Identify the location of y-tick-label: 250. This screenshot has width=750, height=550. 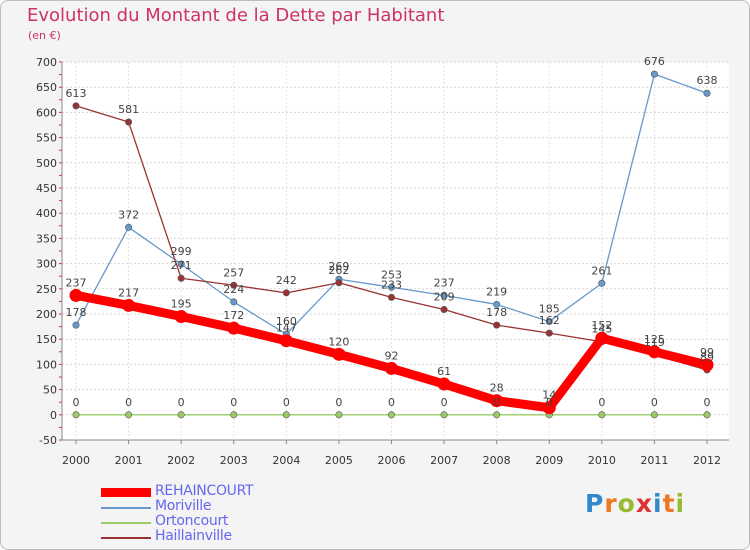
(46, 289).